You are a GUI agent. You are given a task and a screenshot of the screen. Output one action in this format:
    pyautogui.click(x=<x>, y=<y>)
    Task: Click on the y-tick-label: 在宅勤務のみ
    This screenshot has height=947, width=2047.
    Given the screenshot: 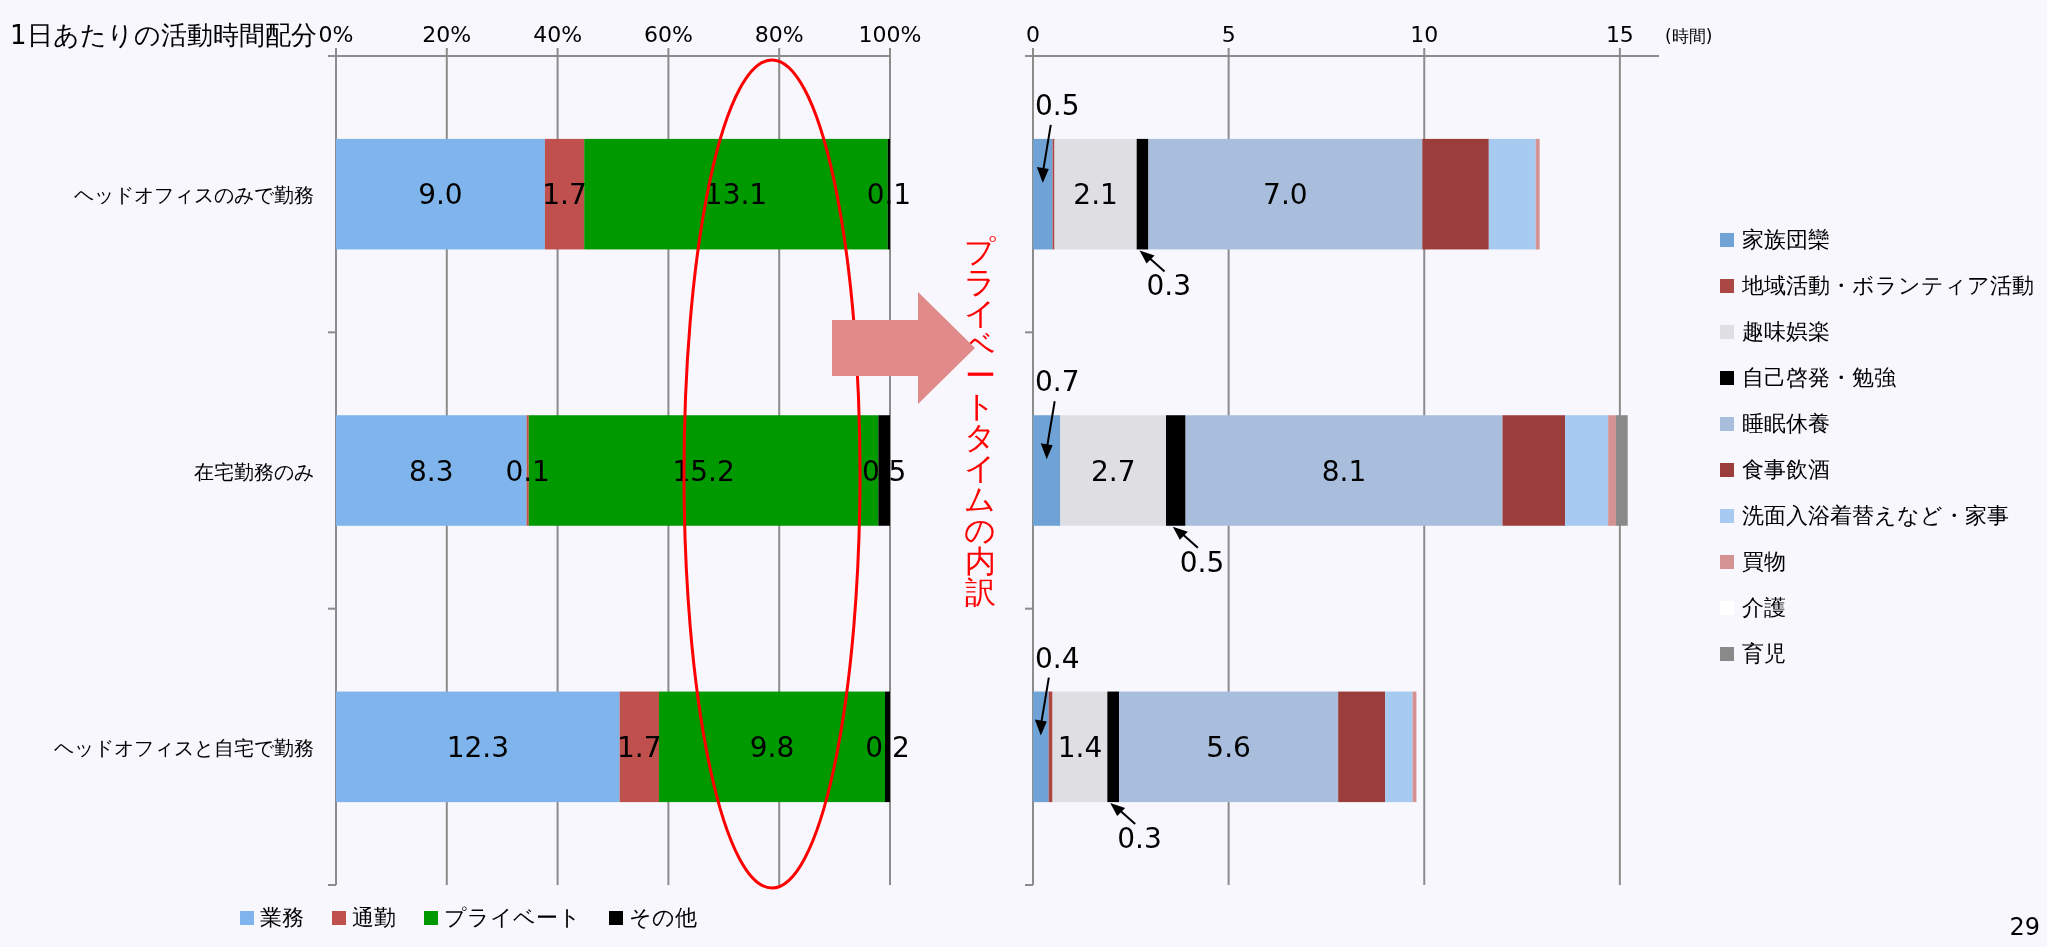 What is the action you would take?
    pyautogui.click(x=254, y=471)
    